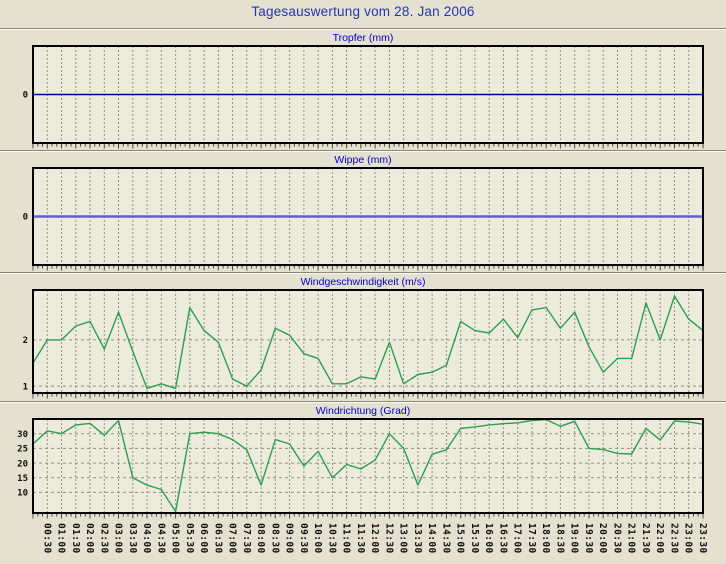 The image size is (726, 564). What do you see at coordinates (460, 538) in the screenshot?
I see `svg-text: 15:00` at bounding box center [460, 538].